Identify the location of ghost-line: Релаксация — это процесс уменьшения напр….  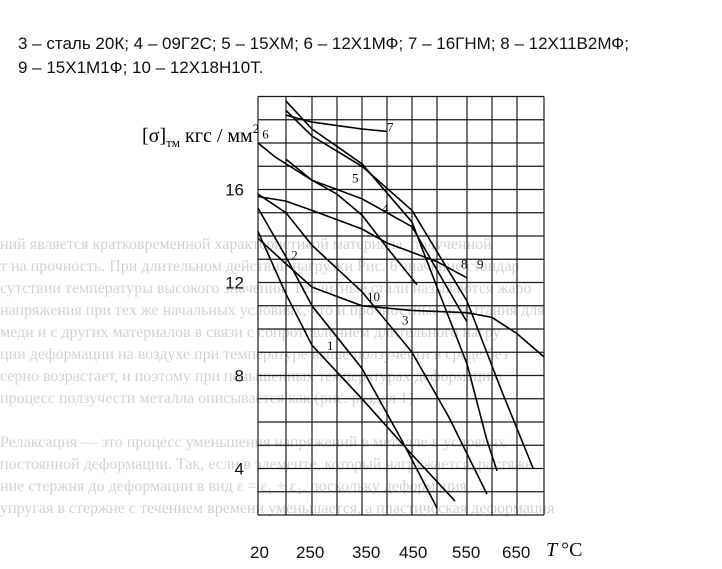
(253, 442).